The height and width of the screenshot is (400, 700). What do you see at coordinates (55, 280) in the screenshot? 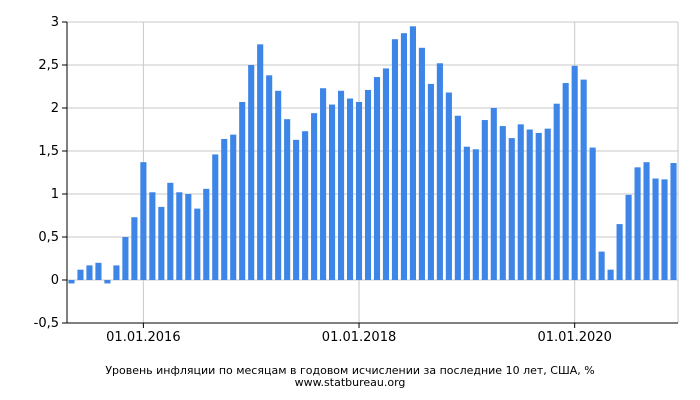
I see `y-tick-label: 0` at bounding box center [55, 280].